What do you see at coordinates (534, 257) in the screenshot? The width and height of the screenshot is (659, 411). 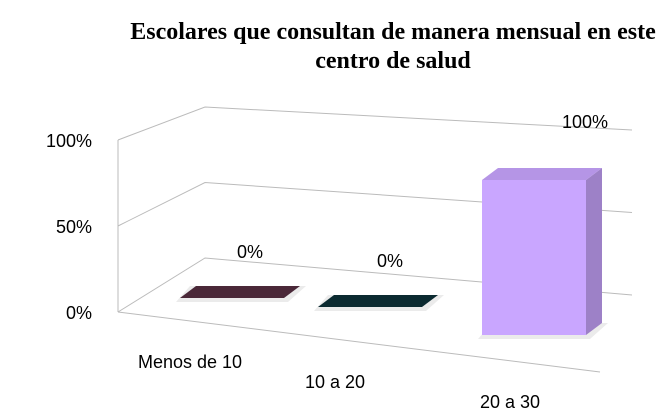 I see `bar-front` at bounding box center [534, 257].